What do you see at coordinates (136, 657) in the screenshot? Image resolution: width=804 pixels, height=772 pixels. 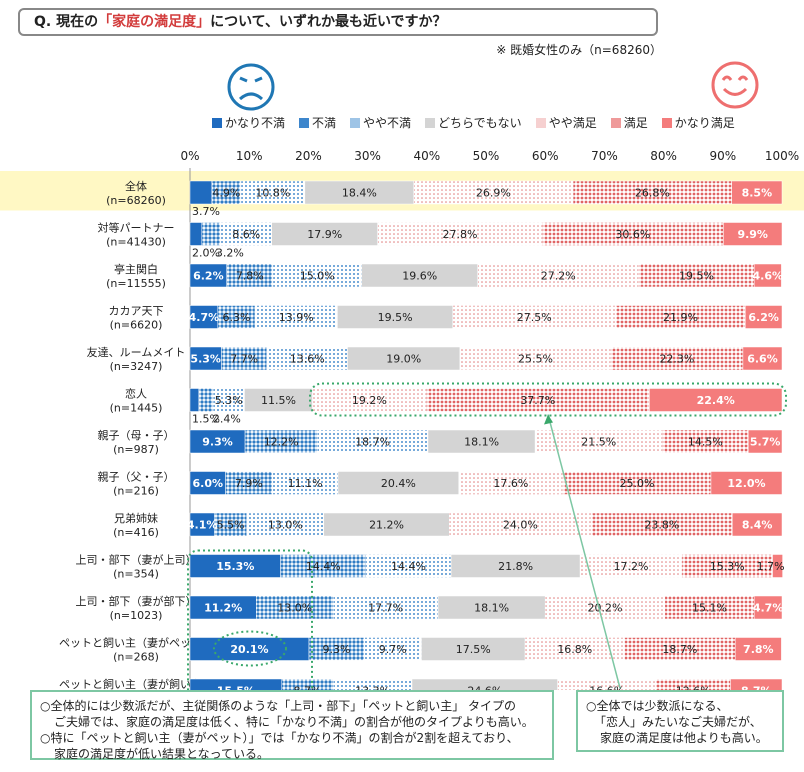 I see `category-n: (n=268)` at bounding box center [136, 657].